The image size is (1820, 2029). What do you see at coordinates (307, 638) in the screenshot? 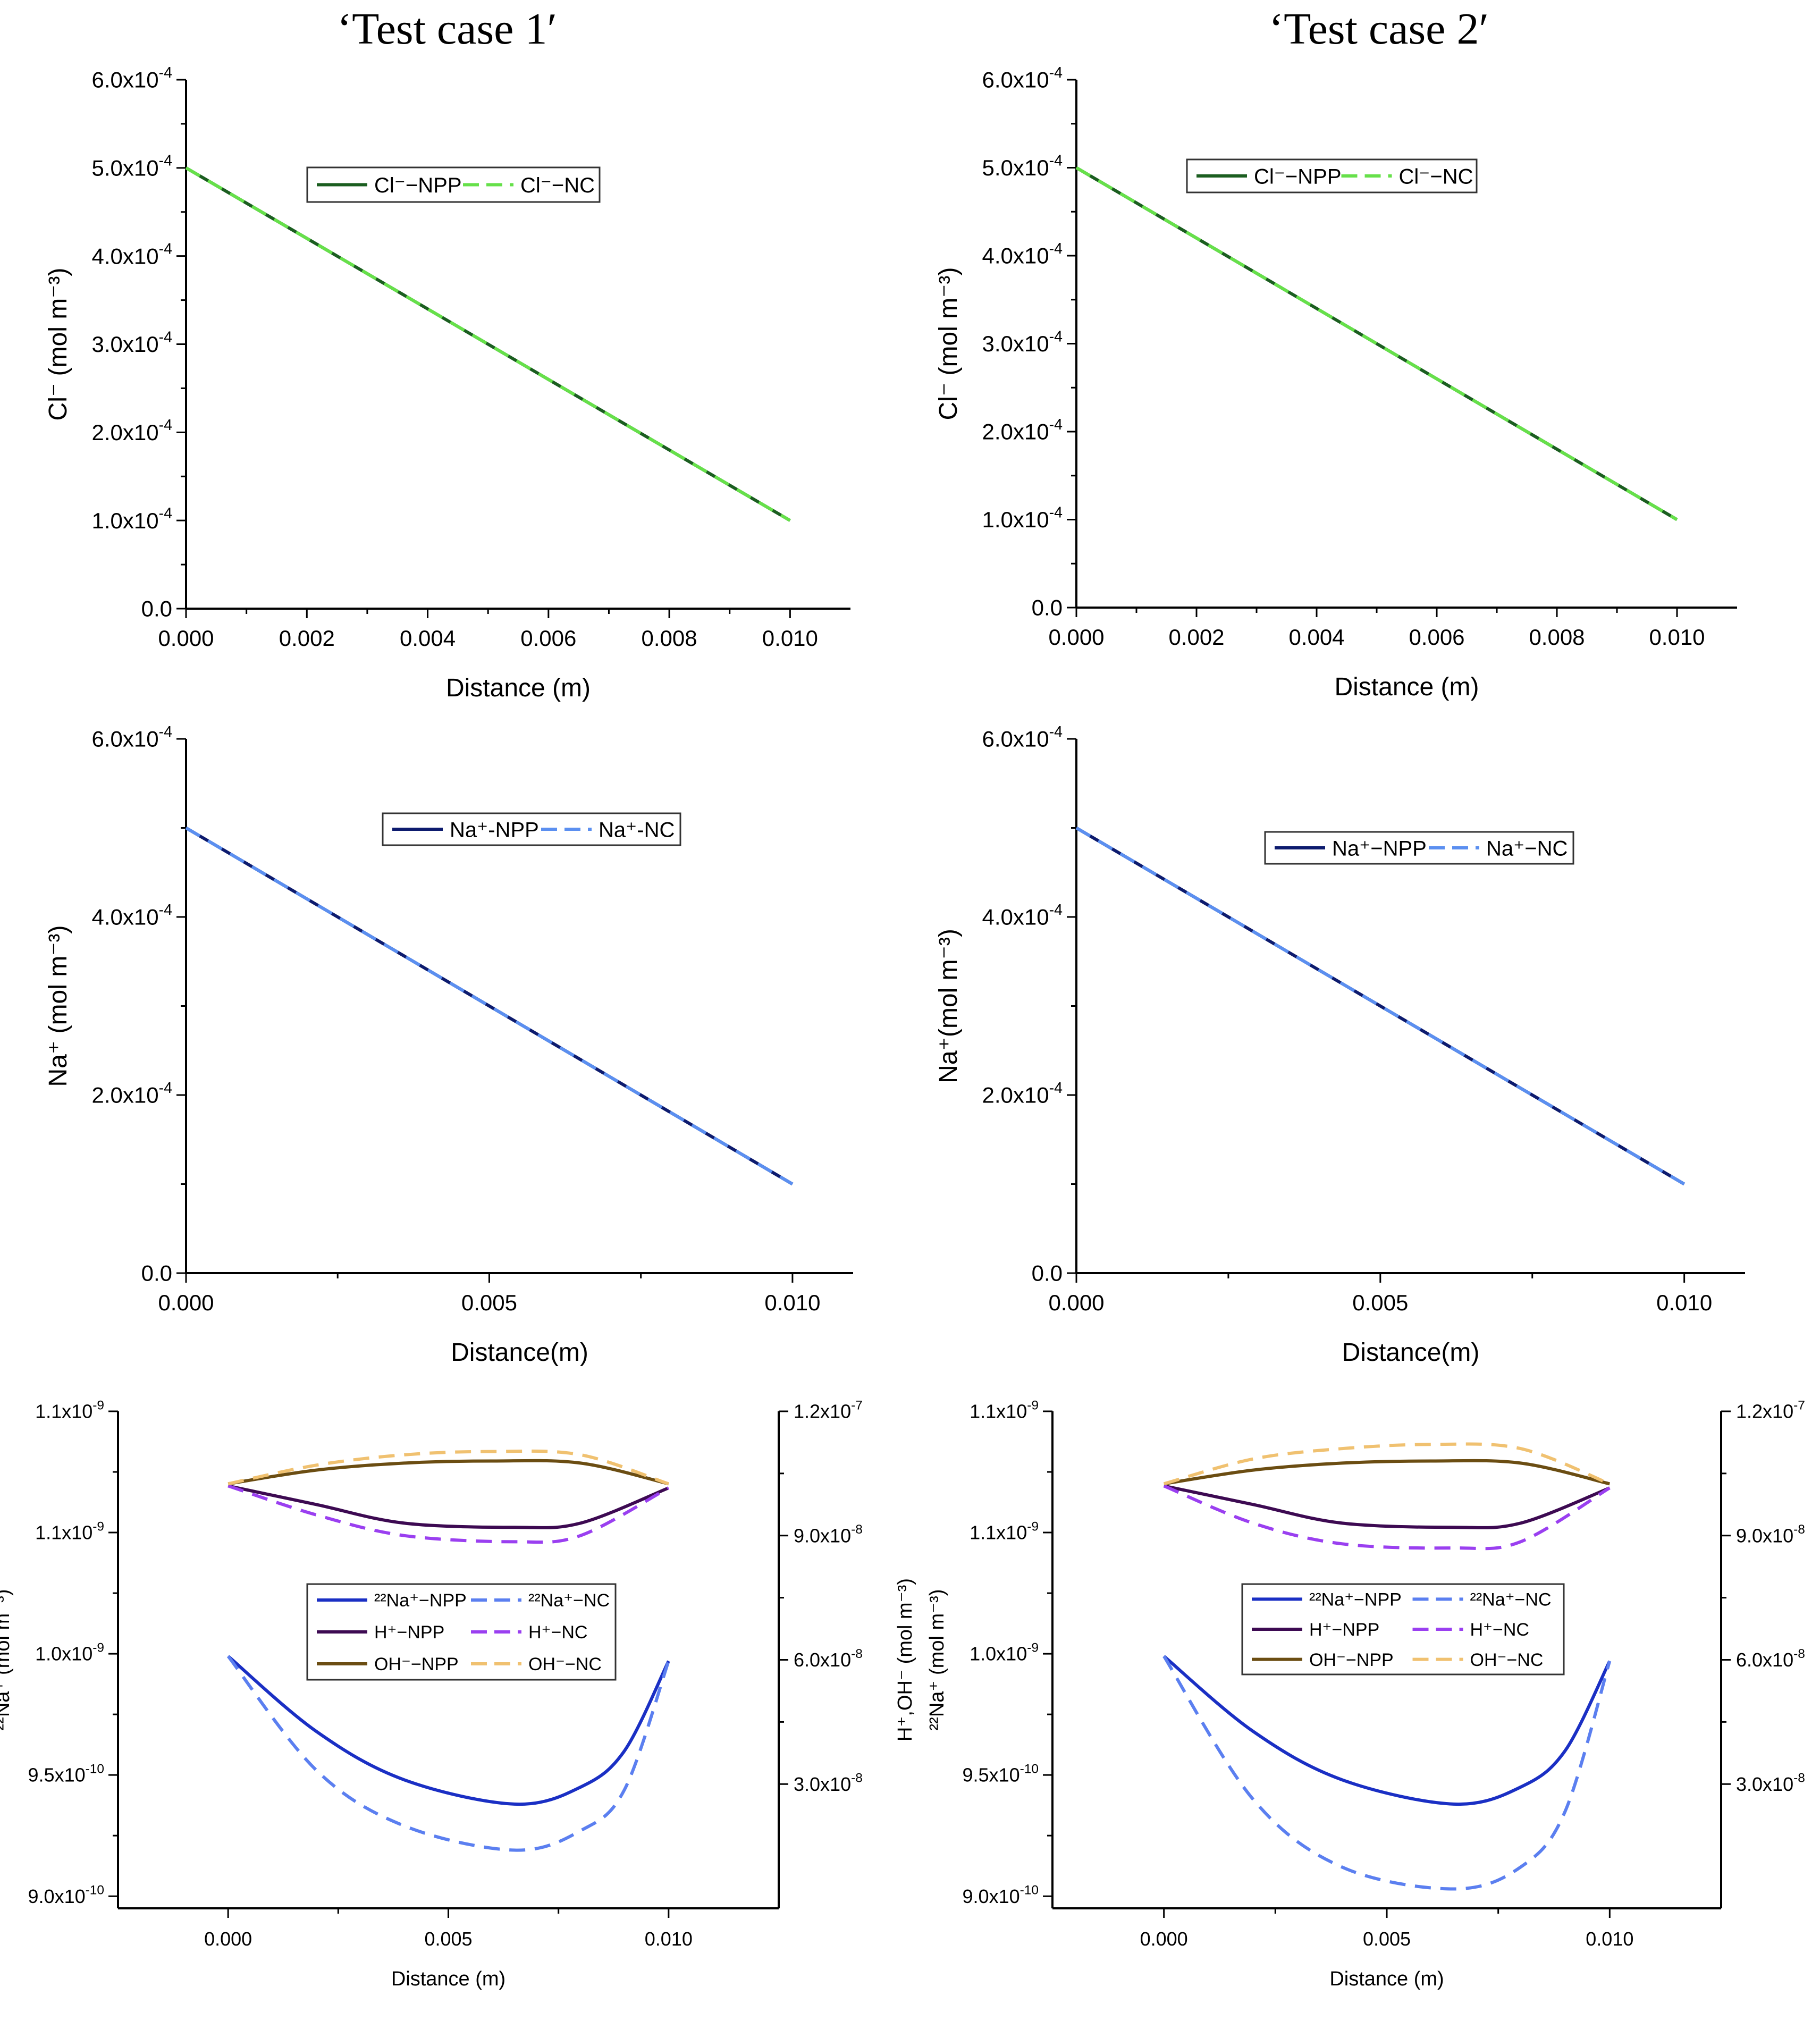
I see `x-tick-label: 0.002` at bounding box center [307, 638].